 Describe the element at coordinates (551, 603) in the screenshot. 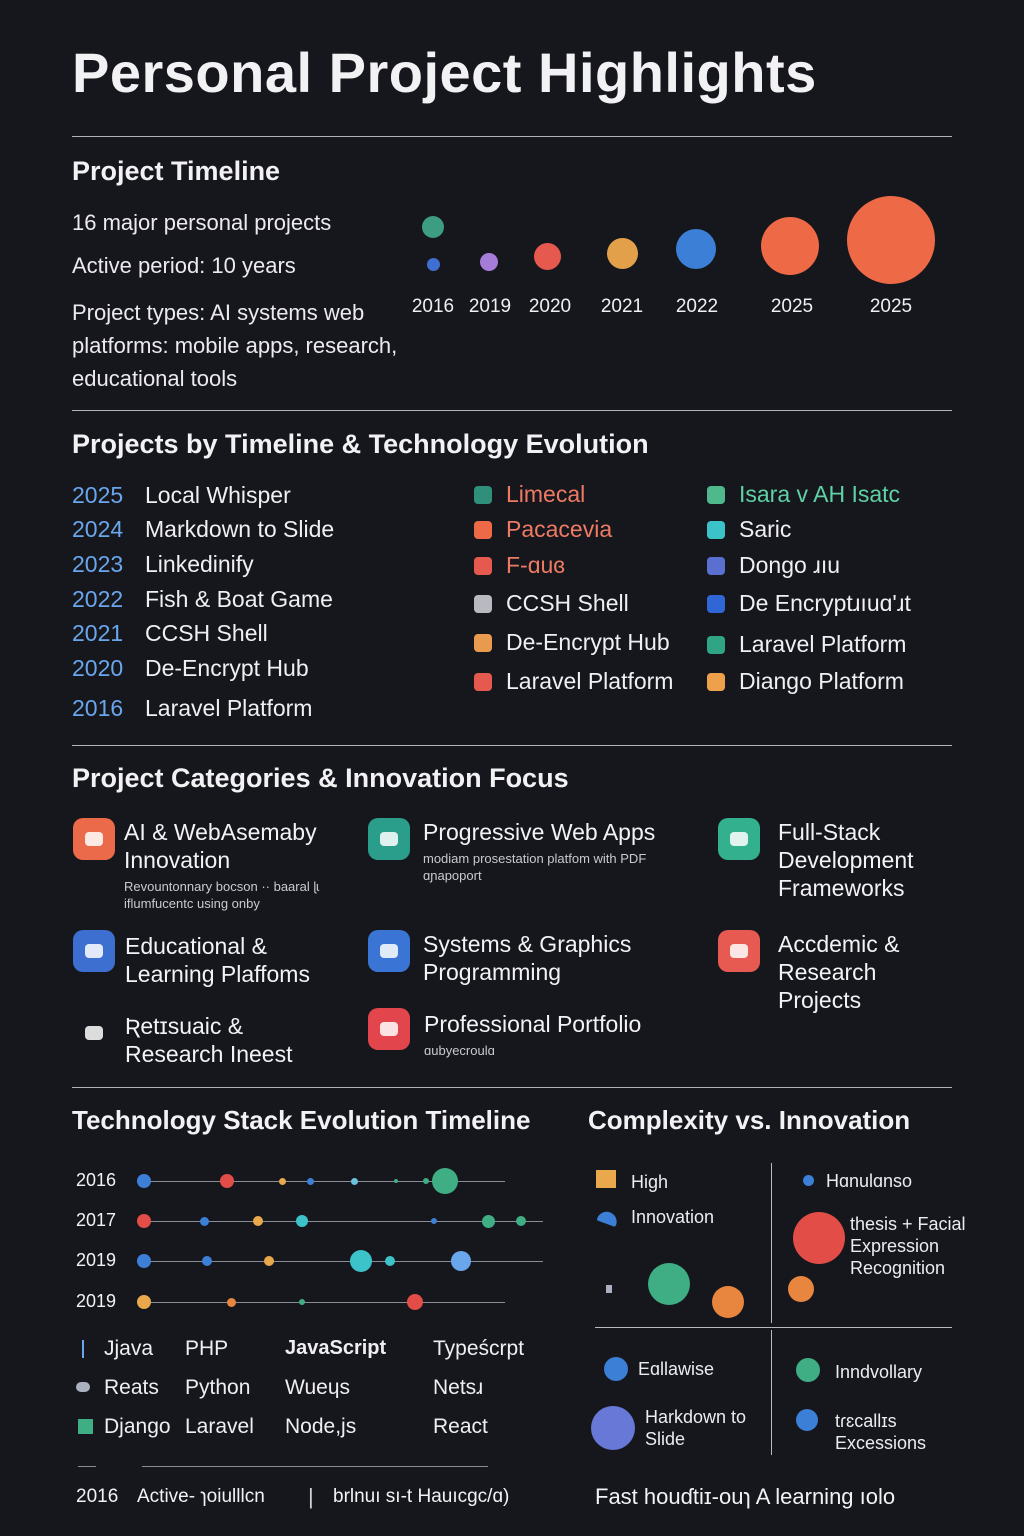

I see `legend-item: CCSH Shell` at that location.